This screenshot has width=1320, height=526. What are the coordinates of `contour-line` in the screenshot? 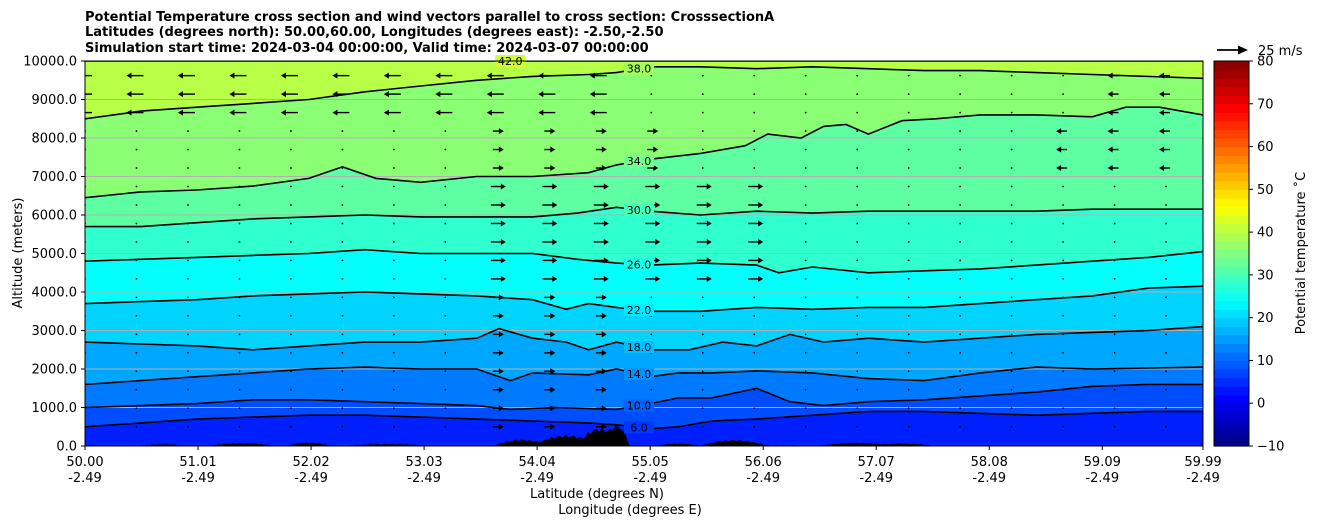 It's located at (644, 397).